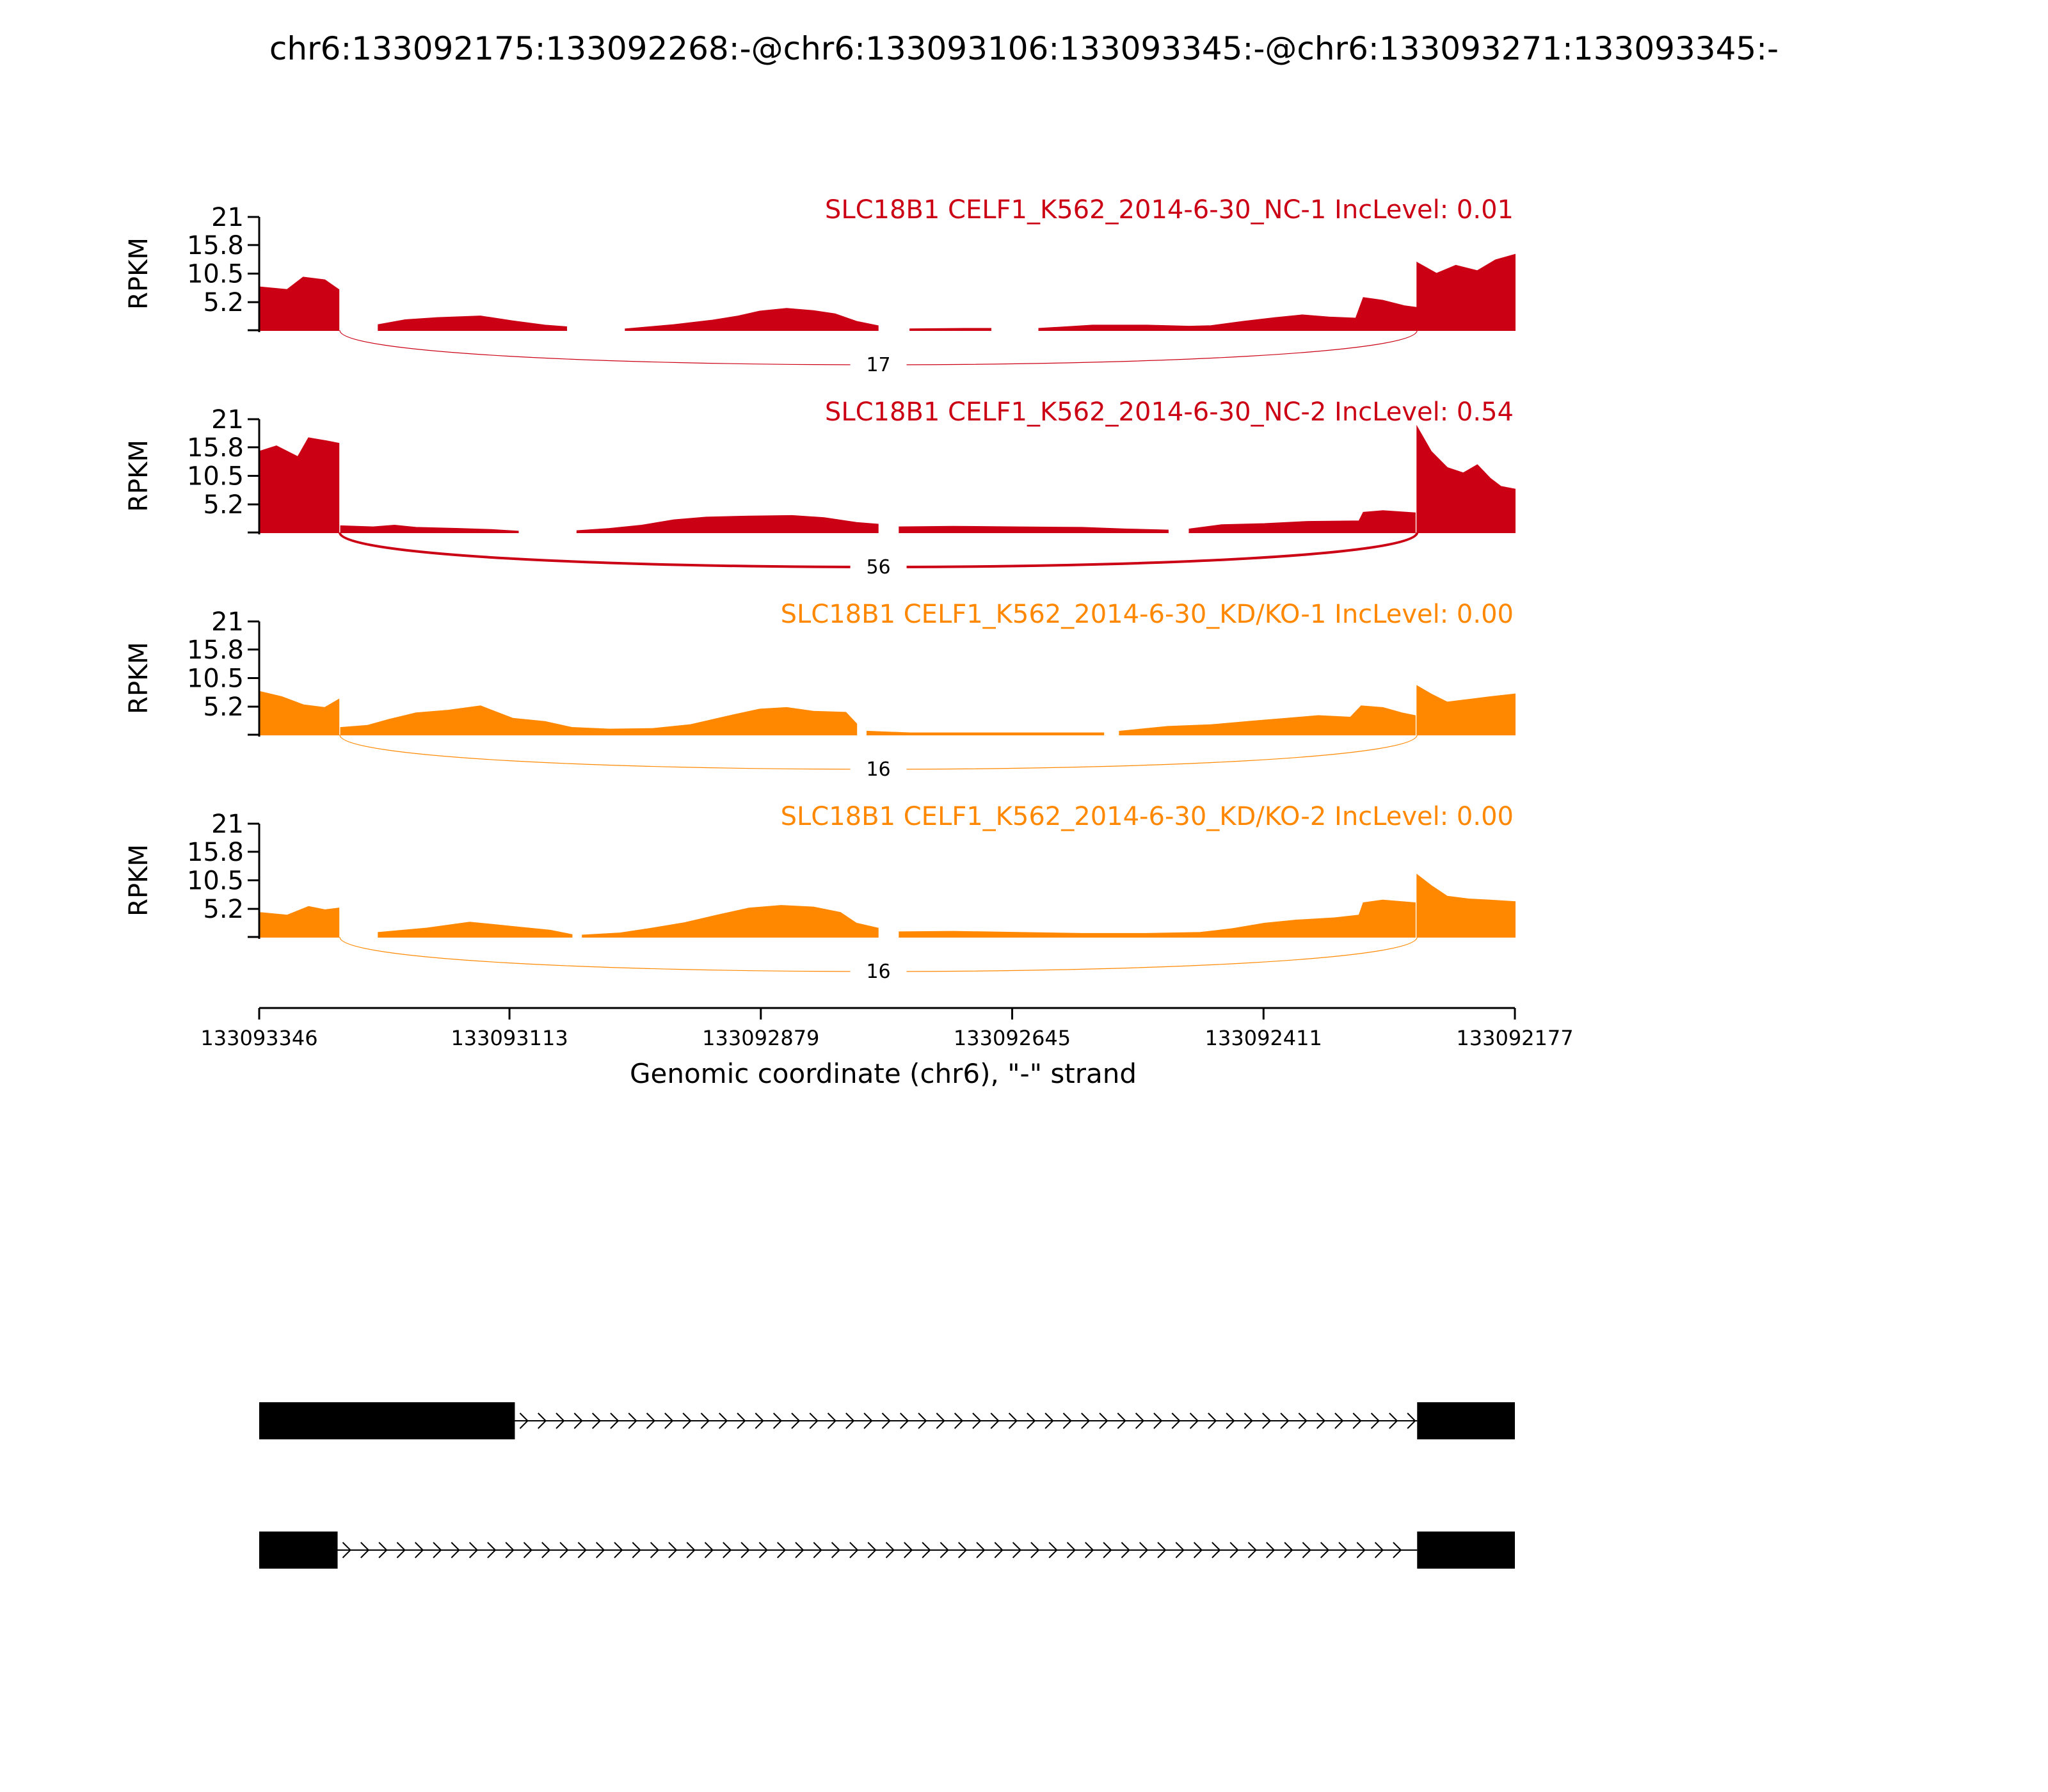 The height and width of the screenshot is (1792, 2048). Describe the element at coordinates (887, 1485) in the screenshot. I see `gene-models` at that location.